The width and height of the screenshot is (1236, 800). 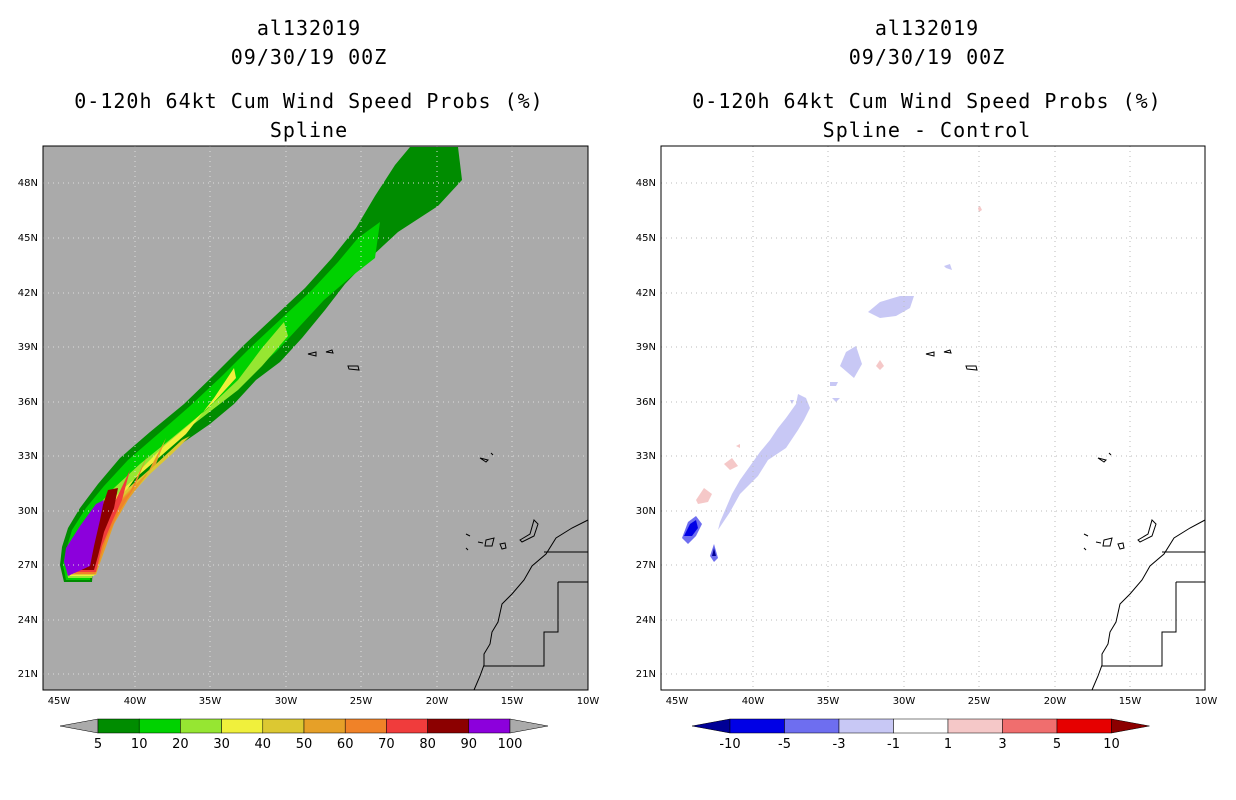 I want to click on lon-label: 20W, so click(x=1055, y=701).